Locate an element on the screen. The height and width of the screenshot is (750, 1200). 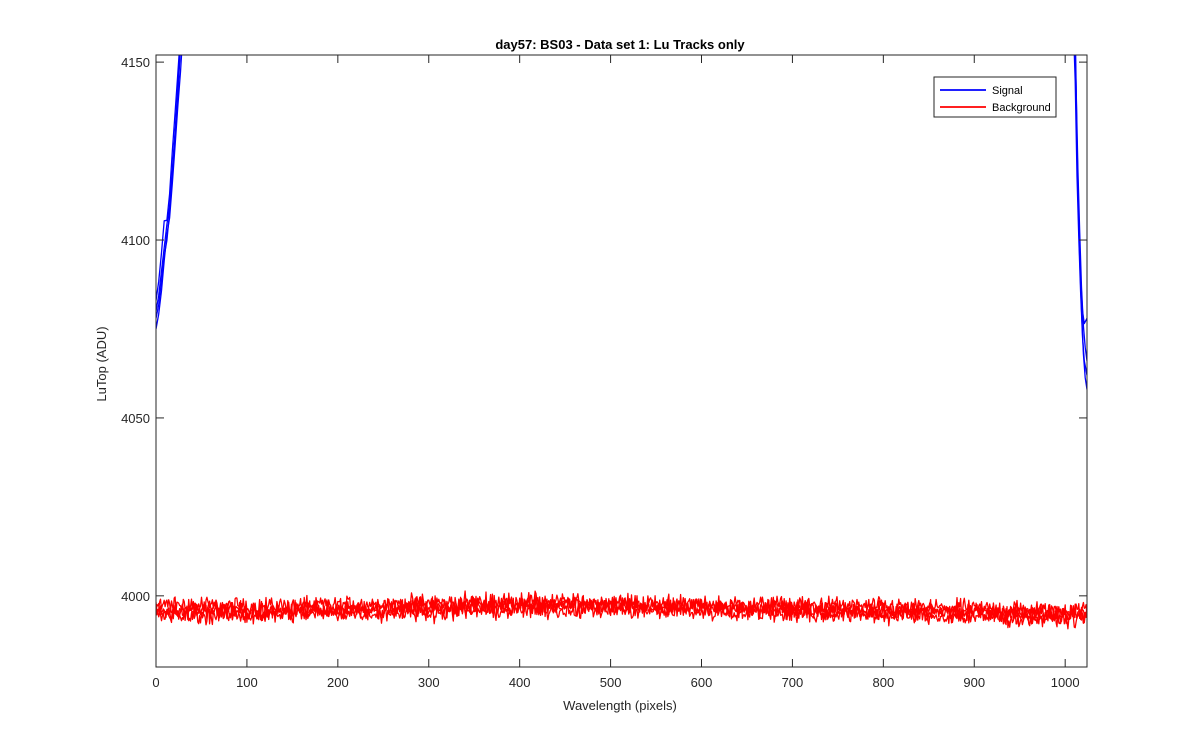
y-tick-label: 4150 is located at coordinates (135, 62).